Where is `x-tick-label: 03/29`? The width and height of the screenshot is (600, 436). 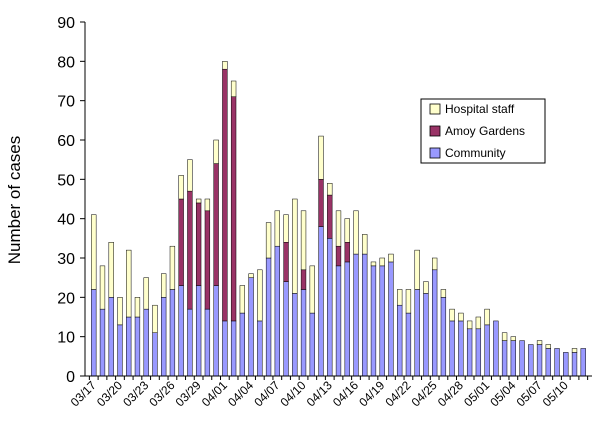
x-tick-label: 03/29 is located at coordinates (188, 393).